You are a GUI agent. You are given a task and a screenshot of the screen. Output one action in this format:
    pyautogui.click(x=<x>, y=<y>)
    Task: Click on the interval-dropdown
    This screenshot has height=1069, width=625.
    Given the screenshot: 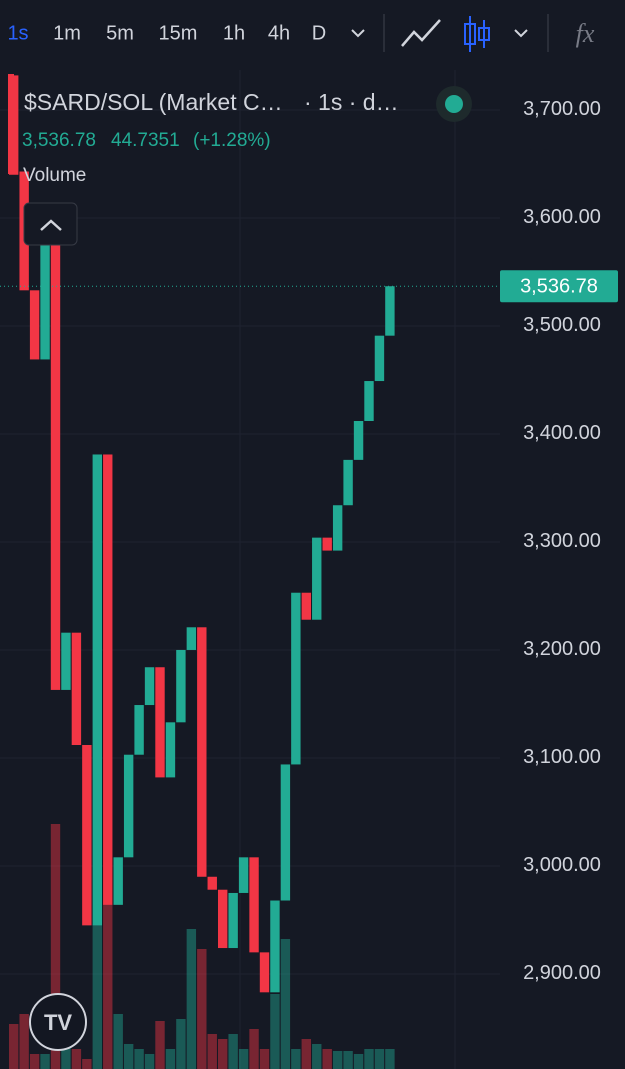 What is the action you would take?
    pyautogui.click(x=358, y=33)
    